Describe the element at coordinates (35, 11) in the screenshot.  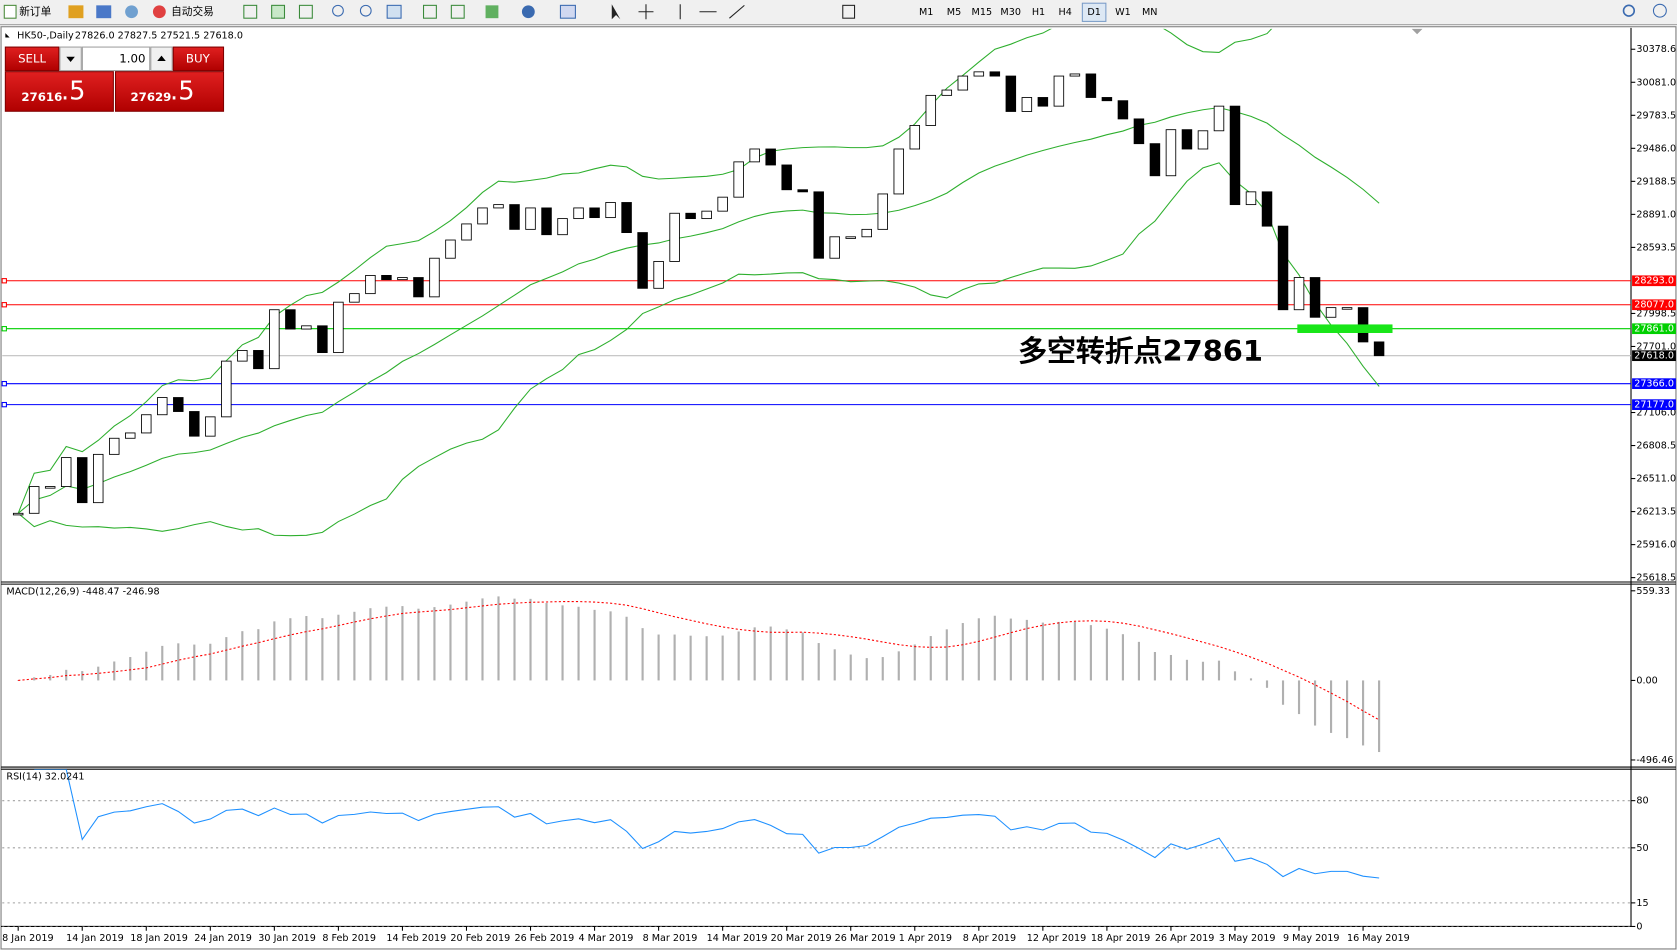
I see `new-order-label: 新订单` at that location.